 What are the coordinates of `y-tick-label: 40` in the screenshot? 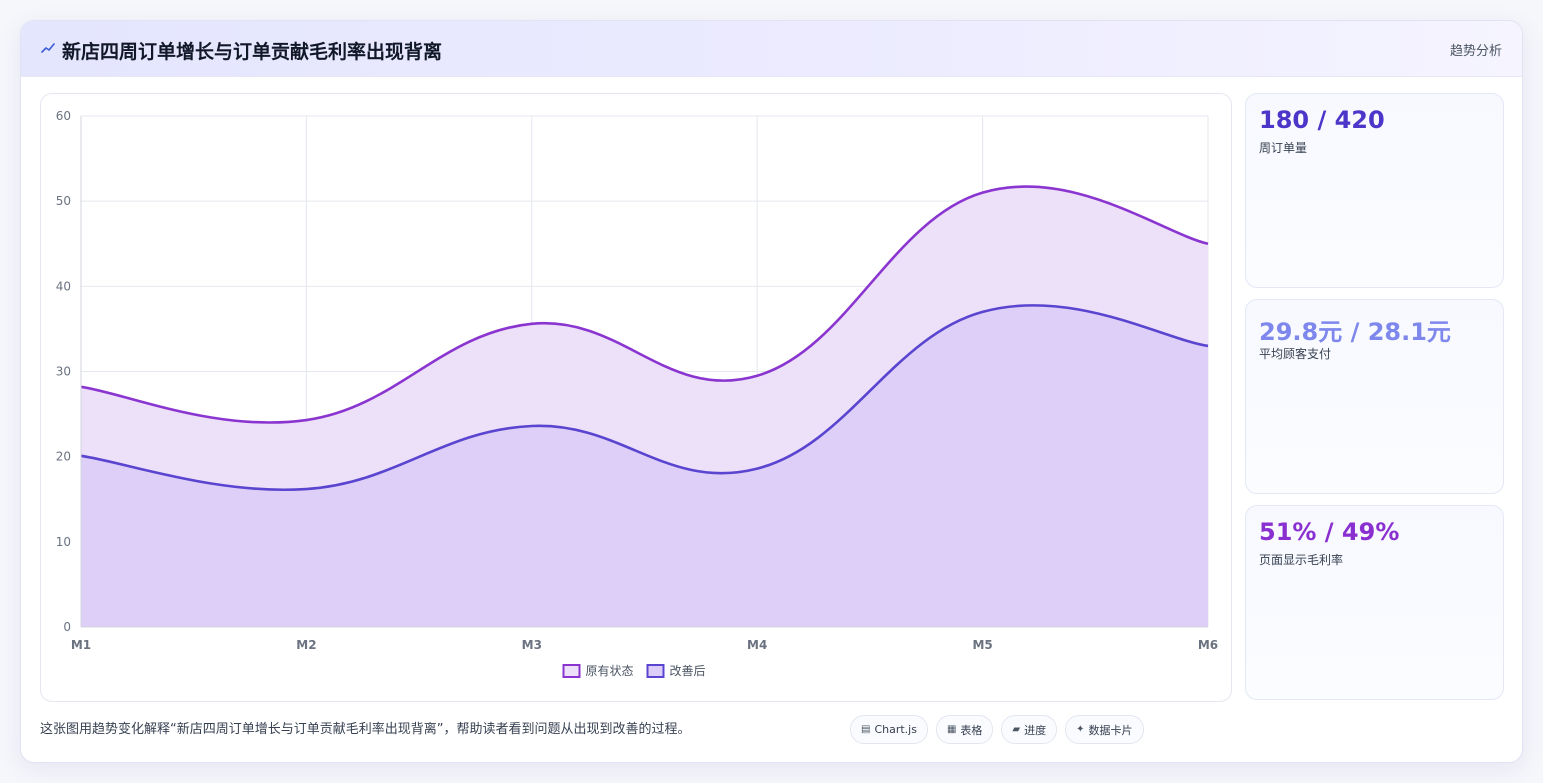 It's located at (63, 286).